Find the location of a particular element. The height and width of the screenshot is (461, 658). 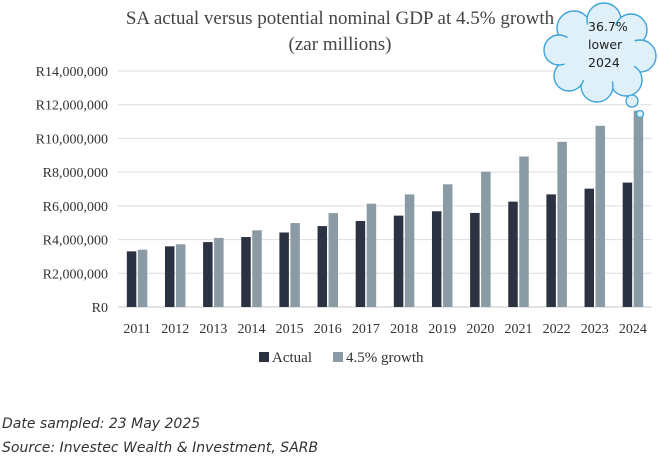

x-tick-label: 2022 is located at coordinates (557, 329).